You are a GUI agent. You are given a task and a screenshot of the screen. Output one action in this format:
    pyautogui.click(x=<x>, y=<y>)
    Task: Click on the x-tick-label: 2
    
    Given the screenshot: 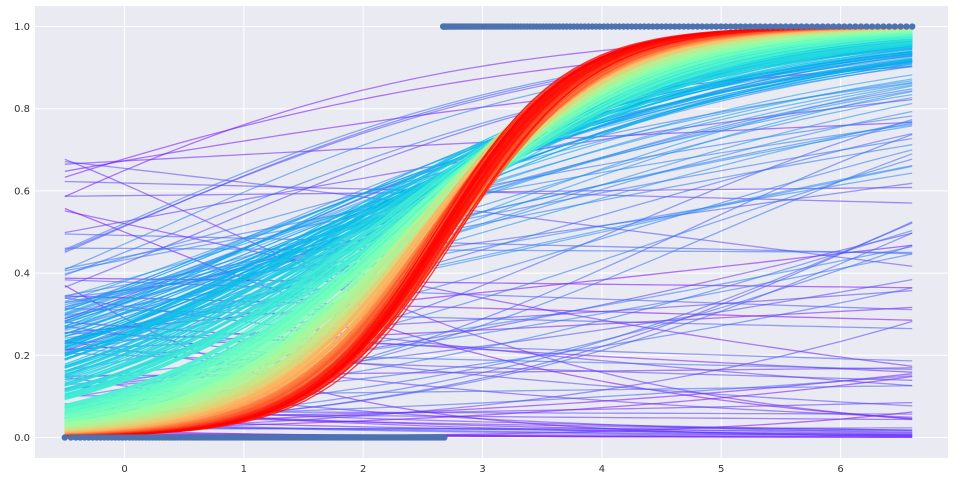 What is the action you would take?
    pyautogui.click(x=363, y=469)
    